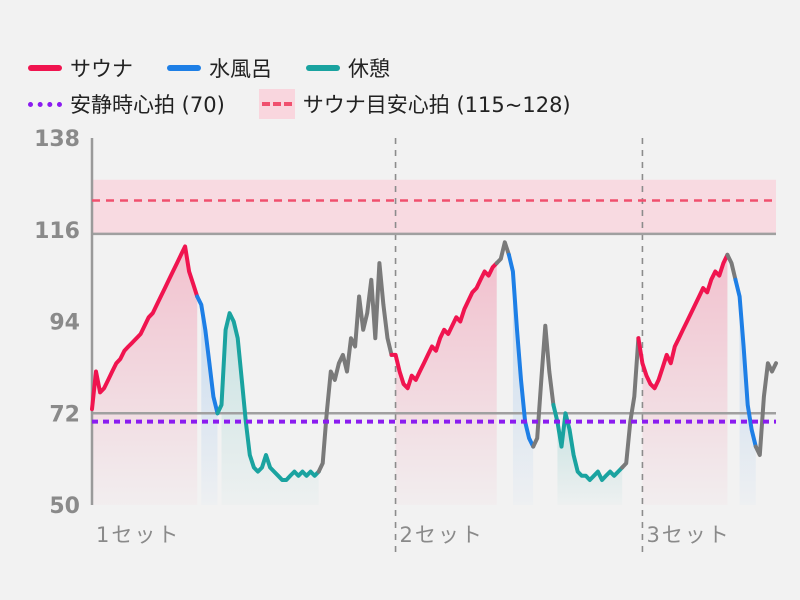 Image resolution: width=800 pixels, height=600 pixels. What do you see at coordinates (45, 68) in the screenshot?
I see `sauna-swatch` at bounding box center [45, 68].